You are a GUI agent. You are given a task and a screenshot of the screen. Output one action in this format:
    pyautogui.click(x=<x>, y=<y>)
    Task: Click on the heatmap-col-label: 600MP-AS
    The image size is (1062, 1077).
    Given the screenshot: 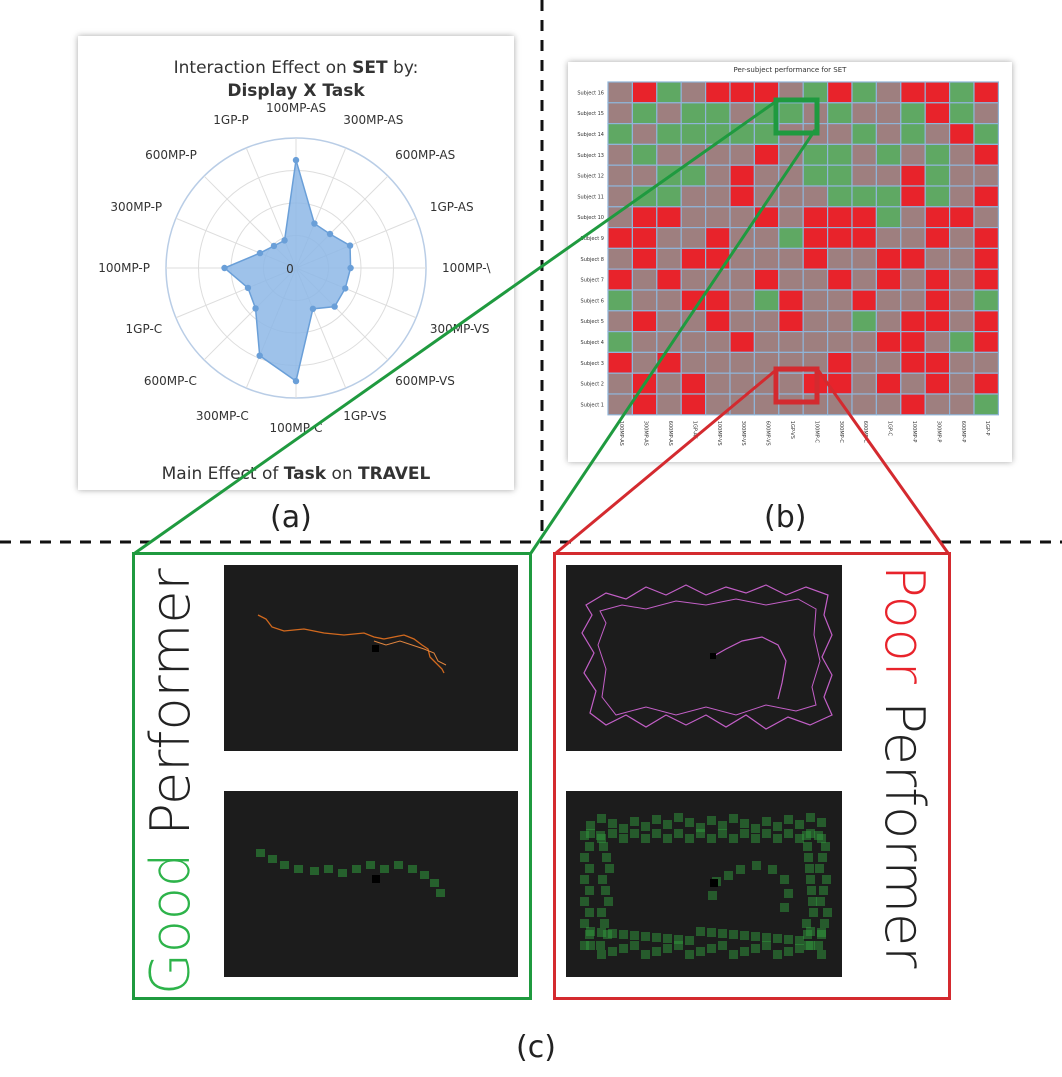 What is the action you would take?
    pyautogui.click(x=670, y=433)
    